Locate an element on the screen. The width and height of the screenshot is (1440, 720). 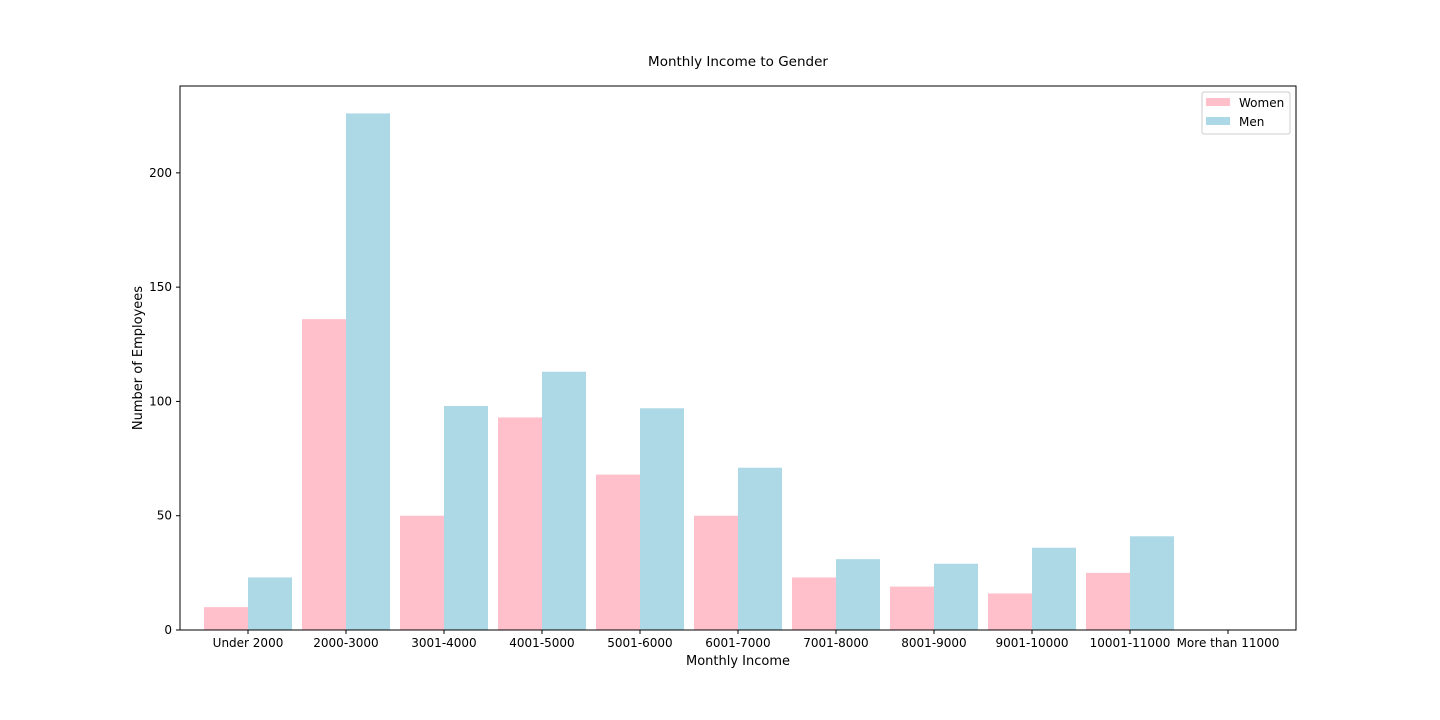
y-axis-label: Number of Employees is located at coordinates (138, 358).